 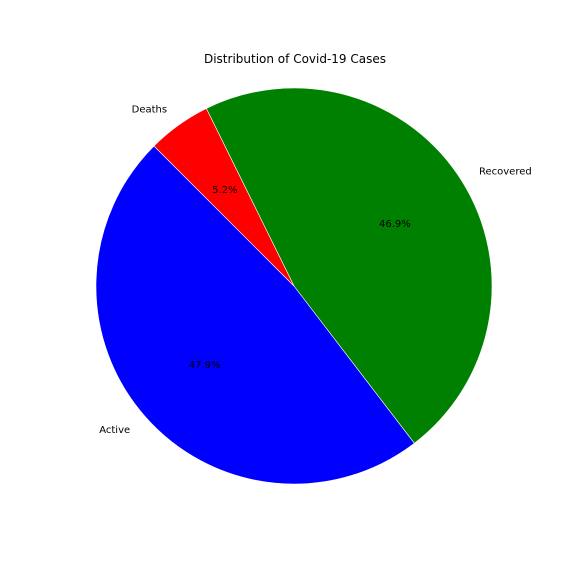 I want to click on pie-slice-deaths, so click(x=224, y=197).